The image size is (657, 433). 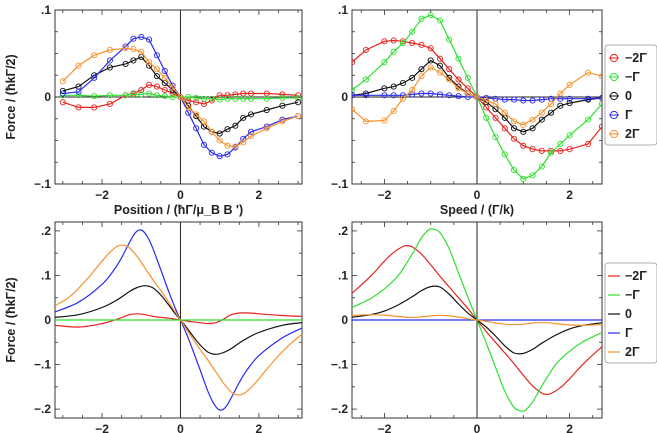 I want to click on x-tick-label: 2, so click(x=259, y=427).